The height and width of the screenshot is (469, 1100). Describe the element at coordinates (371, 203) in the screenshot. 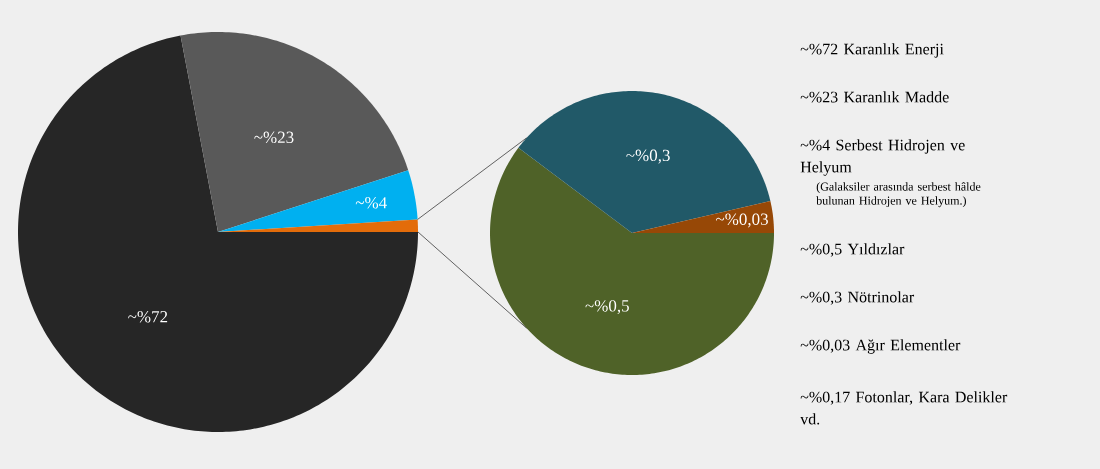

I see `slice-label: ~%4` at that location.